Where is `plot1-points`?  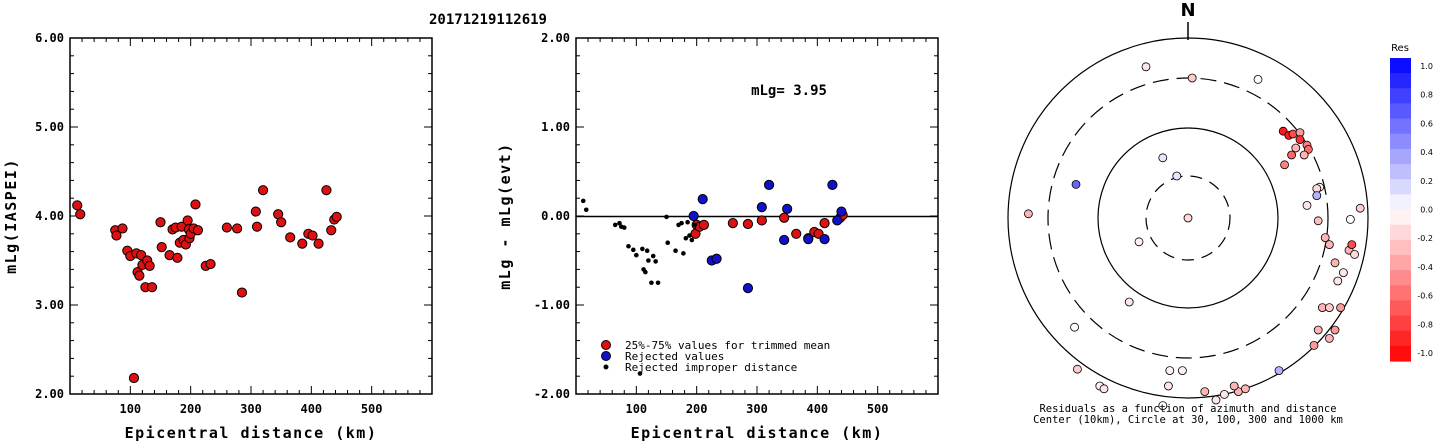
plot1-points is located at coordinates (207, 284).